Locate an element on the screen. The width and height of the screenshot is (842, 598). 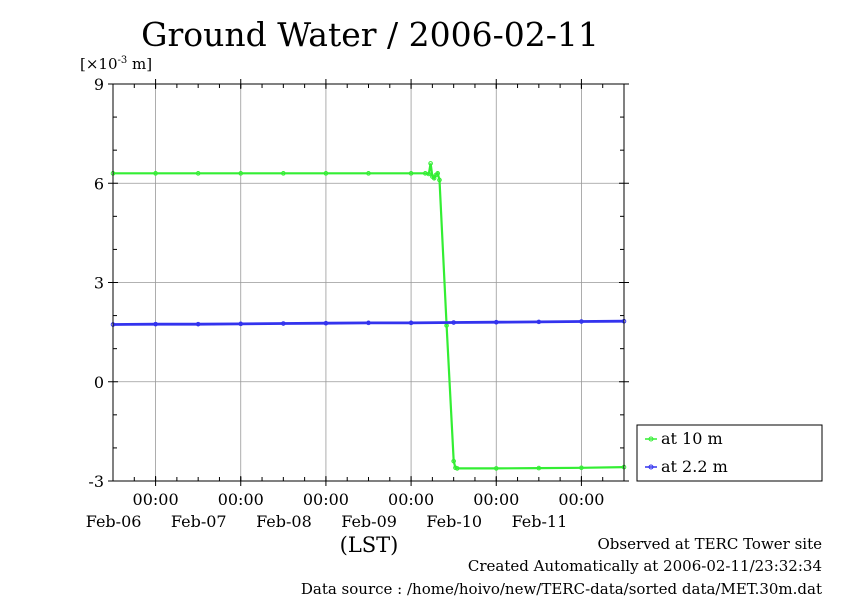
x-tick-date: Feb-09 is located at coordinates (369, 521).